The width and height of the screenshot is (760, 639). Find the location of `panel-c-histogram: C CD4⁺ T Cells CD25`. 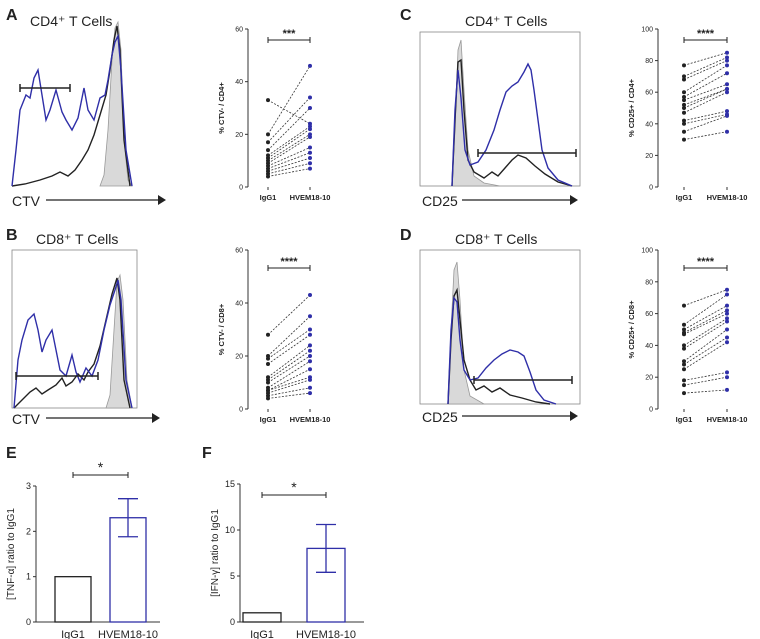

panel-c-histogram: C CD4⁺ T Cells CD25 is located at coordinates (490, 108).